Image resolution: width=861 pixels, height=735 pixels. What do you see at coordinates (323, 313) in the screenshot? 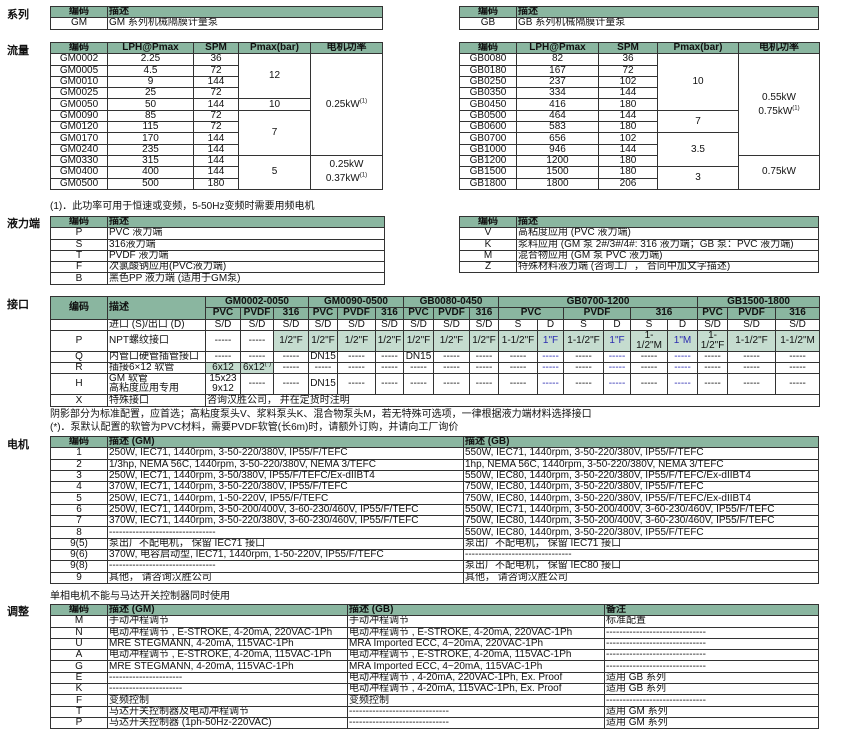
I see `material-header: PVC` at bounding box center [323, 313].